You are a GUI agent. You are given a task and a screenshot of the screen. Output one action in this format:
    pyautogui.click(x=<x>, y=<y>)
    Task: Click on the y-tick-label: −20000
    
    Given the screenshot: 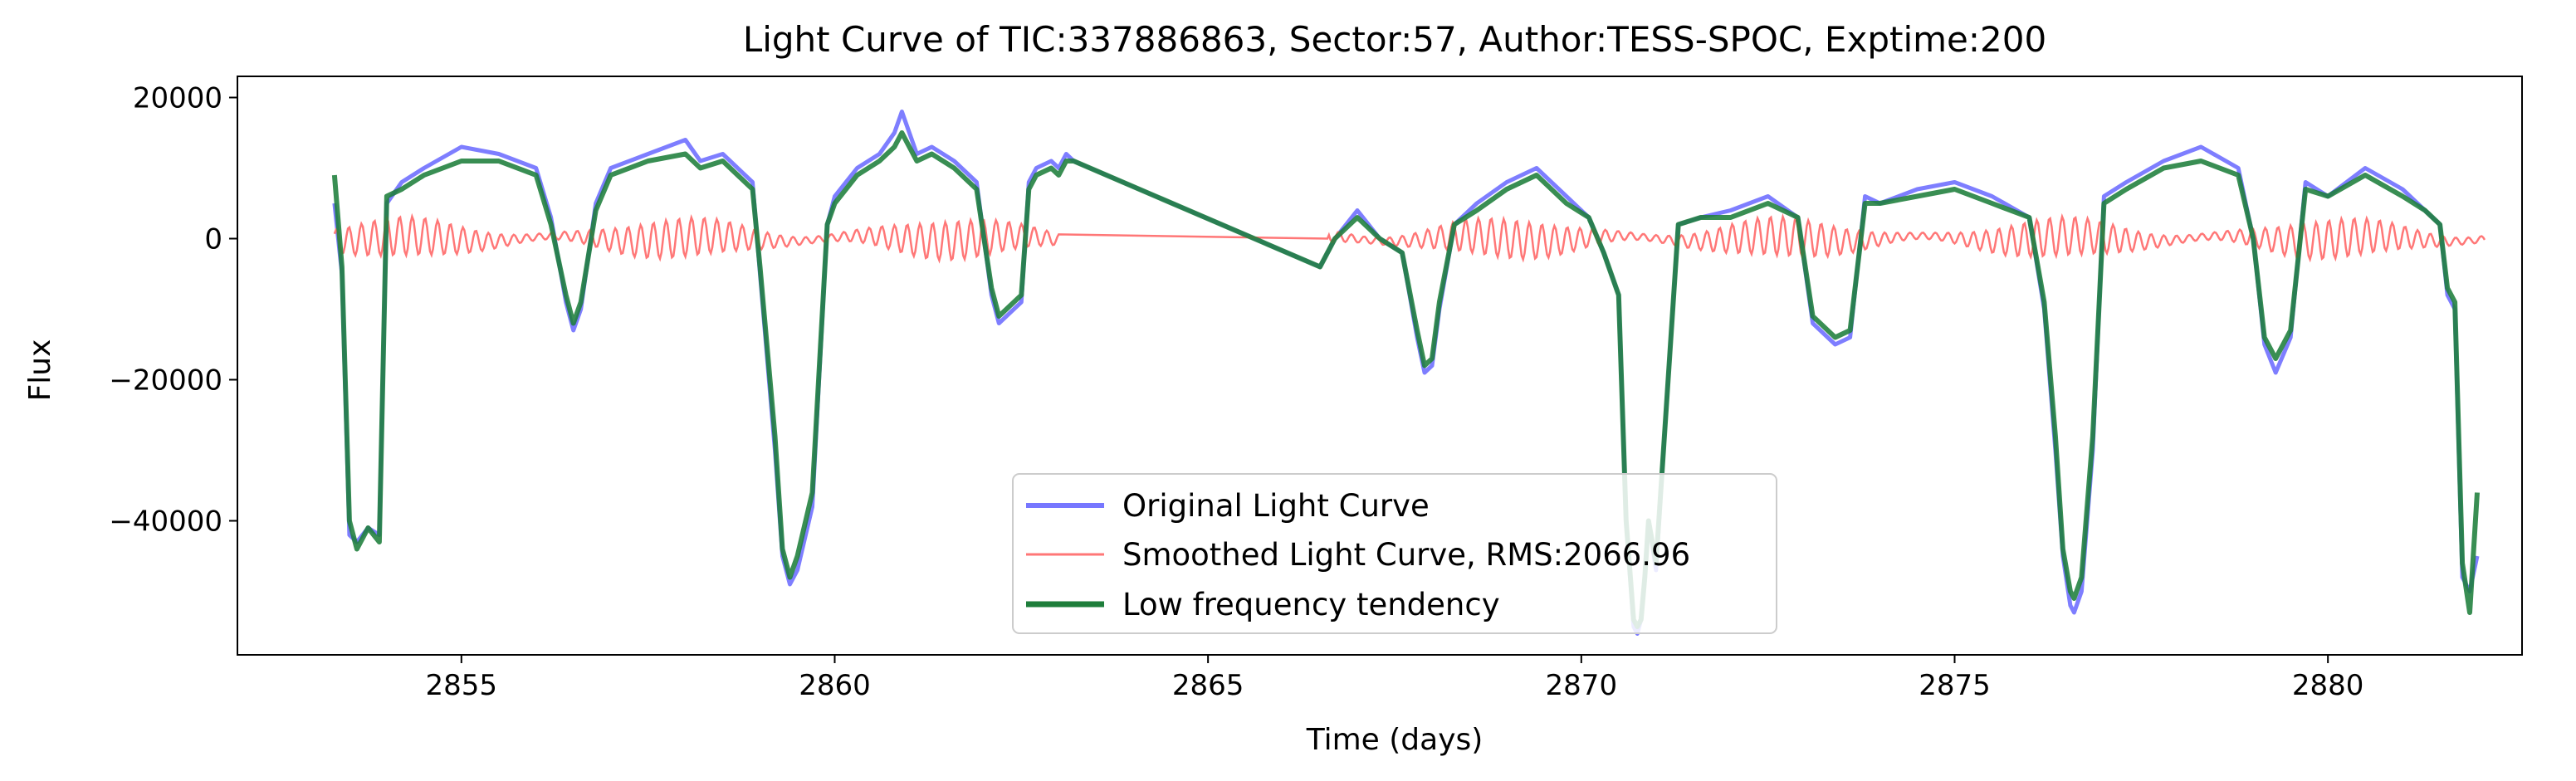 What is the action you would take?
    pyautogui.click(x=165, y=381)
    